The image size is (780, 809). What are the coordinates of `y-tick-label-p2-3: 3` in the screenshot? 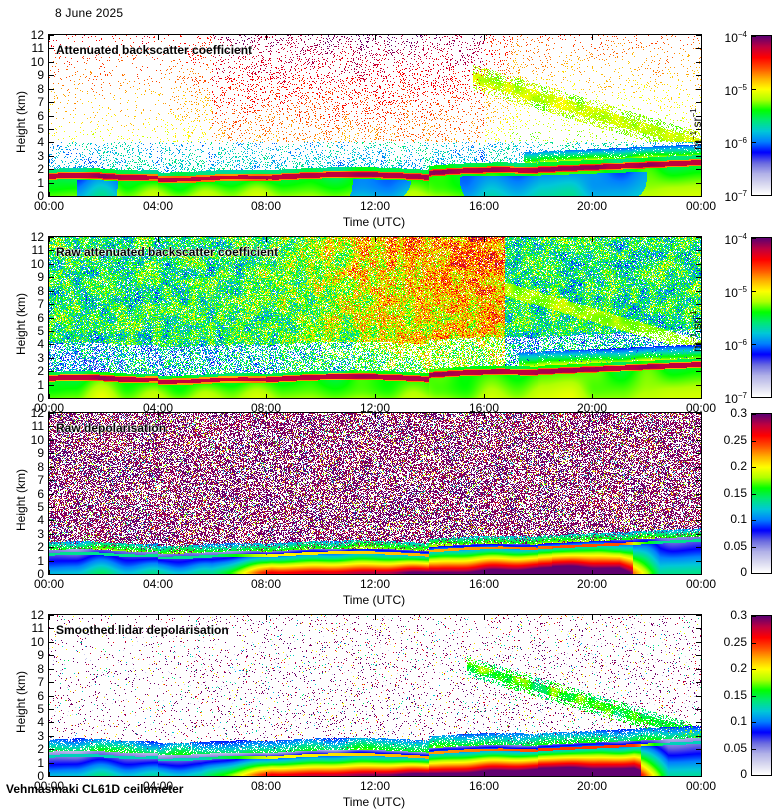 It's located at (40, 358).